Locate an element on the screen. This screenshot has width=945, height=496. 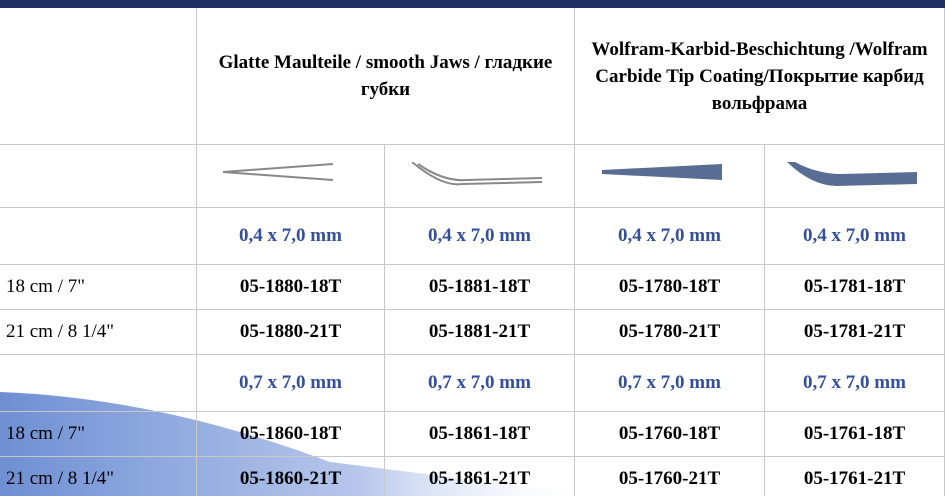
code-cell: 05-1760-21T is located at coordinates (670, 476).